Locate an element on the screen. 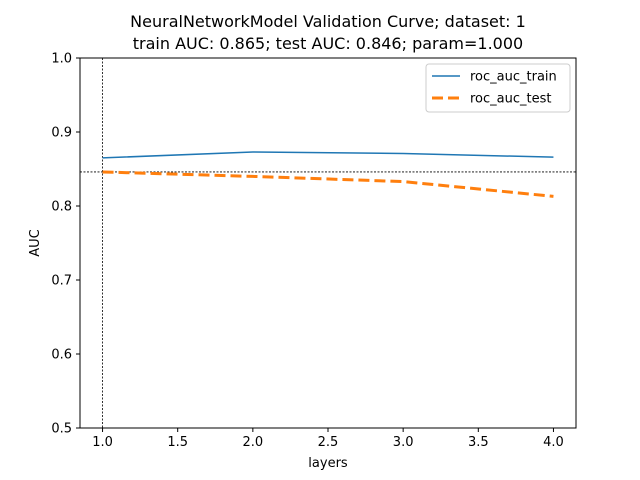 This screenshot has height=480, width=640. y-tick-label: 0.7 is located at coordinates (61, 281).